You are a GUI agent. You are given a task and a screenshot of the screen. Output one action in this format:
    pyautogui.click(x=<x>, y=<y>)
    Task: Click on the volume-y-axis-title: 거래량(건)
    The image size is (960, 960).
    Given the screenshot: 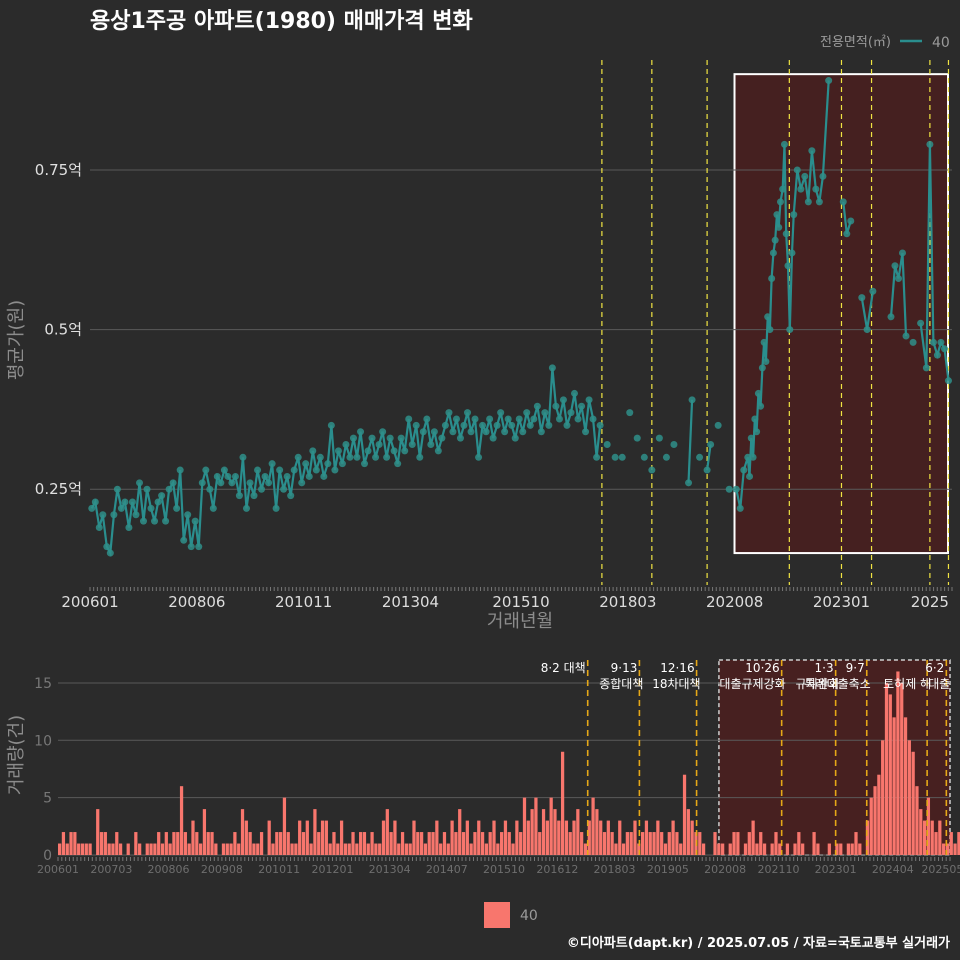 What is the action you would take?
    pyautogui.click(x=16, y=755)
    